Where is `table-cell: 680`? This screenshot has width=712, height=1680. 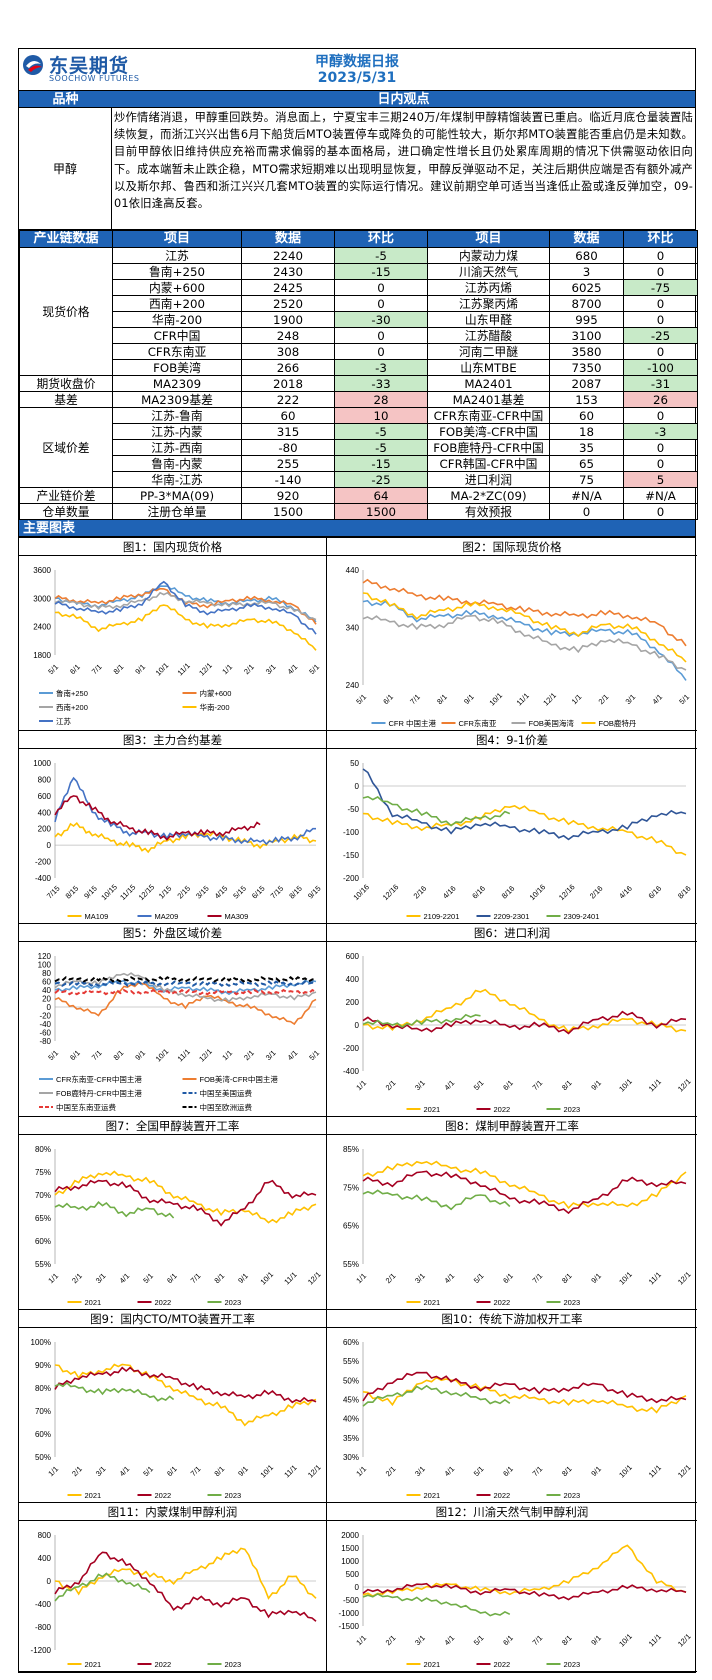 table-cell: 680 is located at coordinates (586, 255).